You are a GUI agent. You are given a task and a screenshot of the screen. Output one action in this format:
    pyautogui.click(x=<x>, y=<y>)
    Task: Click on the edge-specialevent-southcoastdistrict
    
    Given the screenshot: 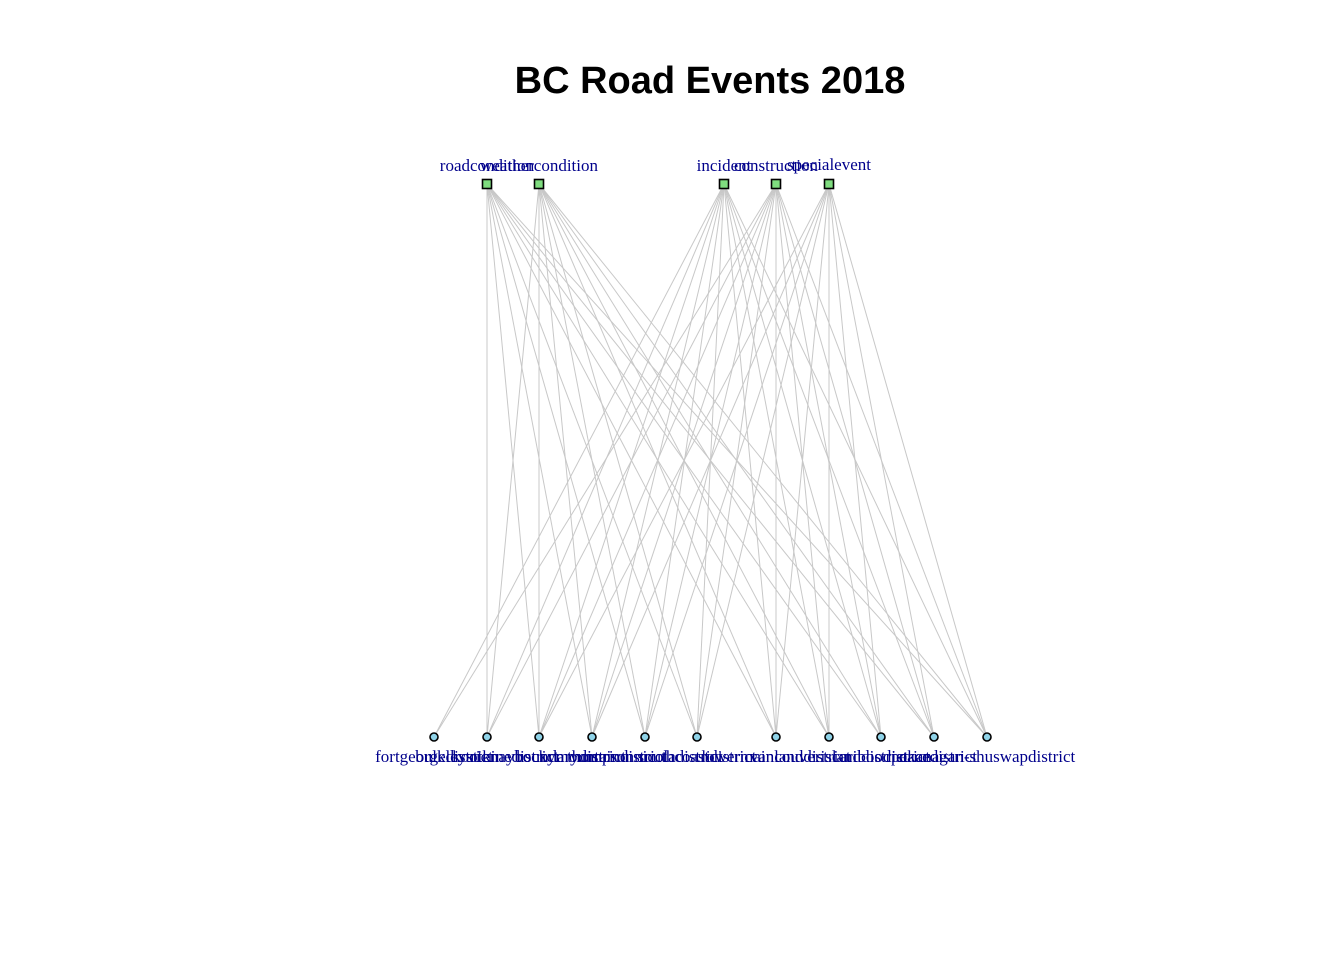 What is the action you would take?
    pyautogui.click(x=763, y=460)
    